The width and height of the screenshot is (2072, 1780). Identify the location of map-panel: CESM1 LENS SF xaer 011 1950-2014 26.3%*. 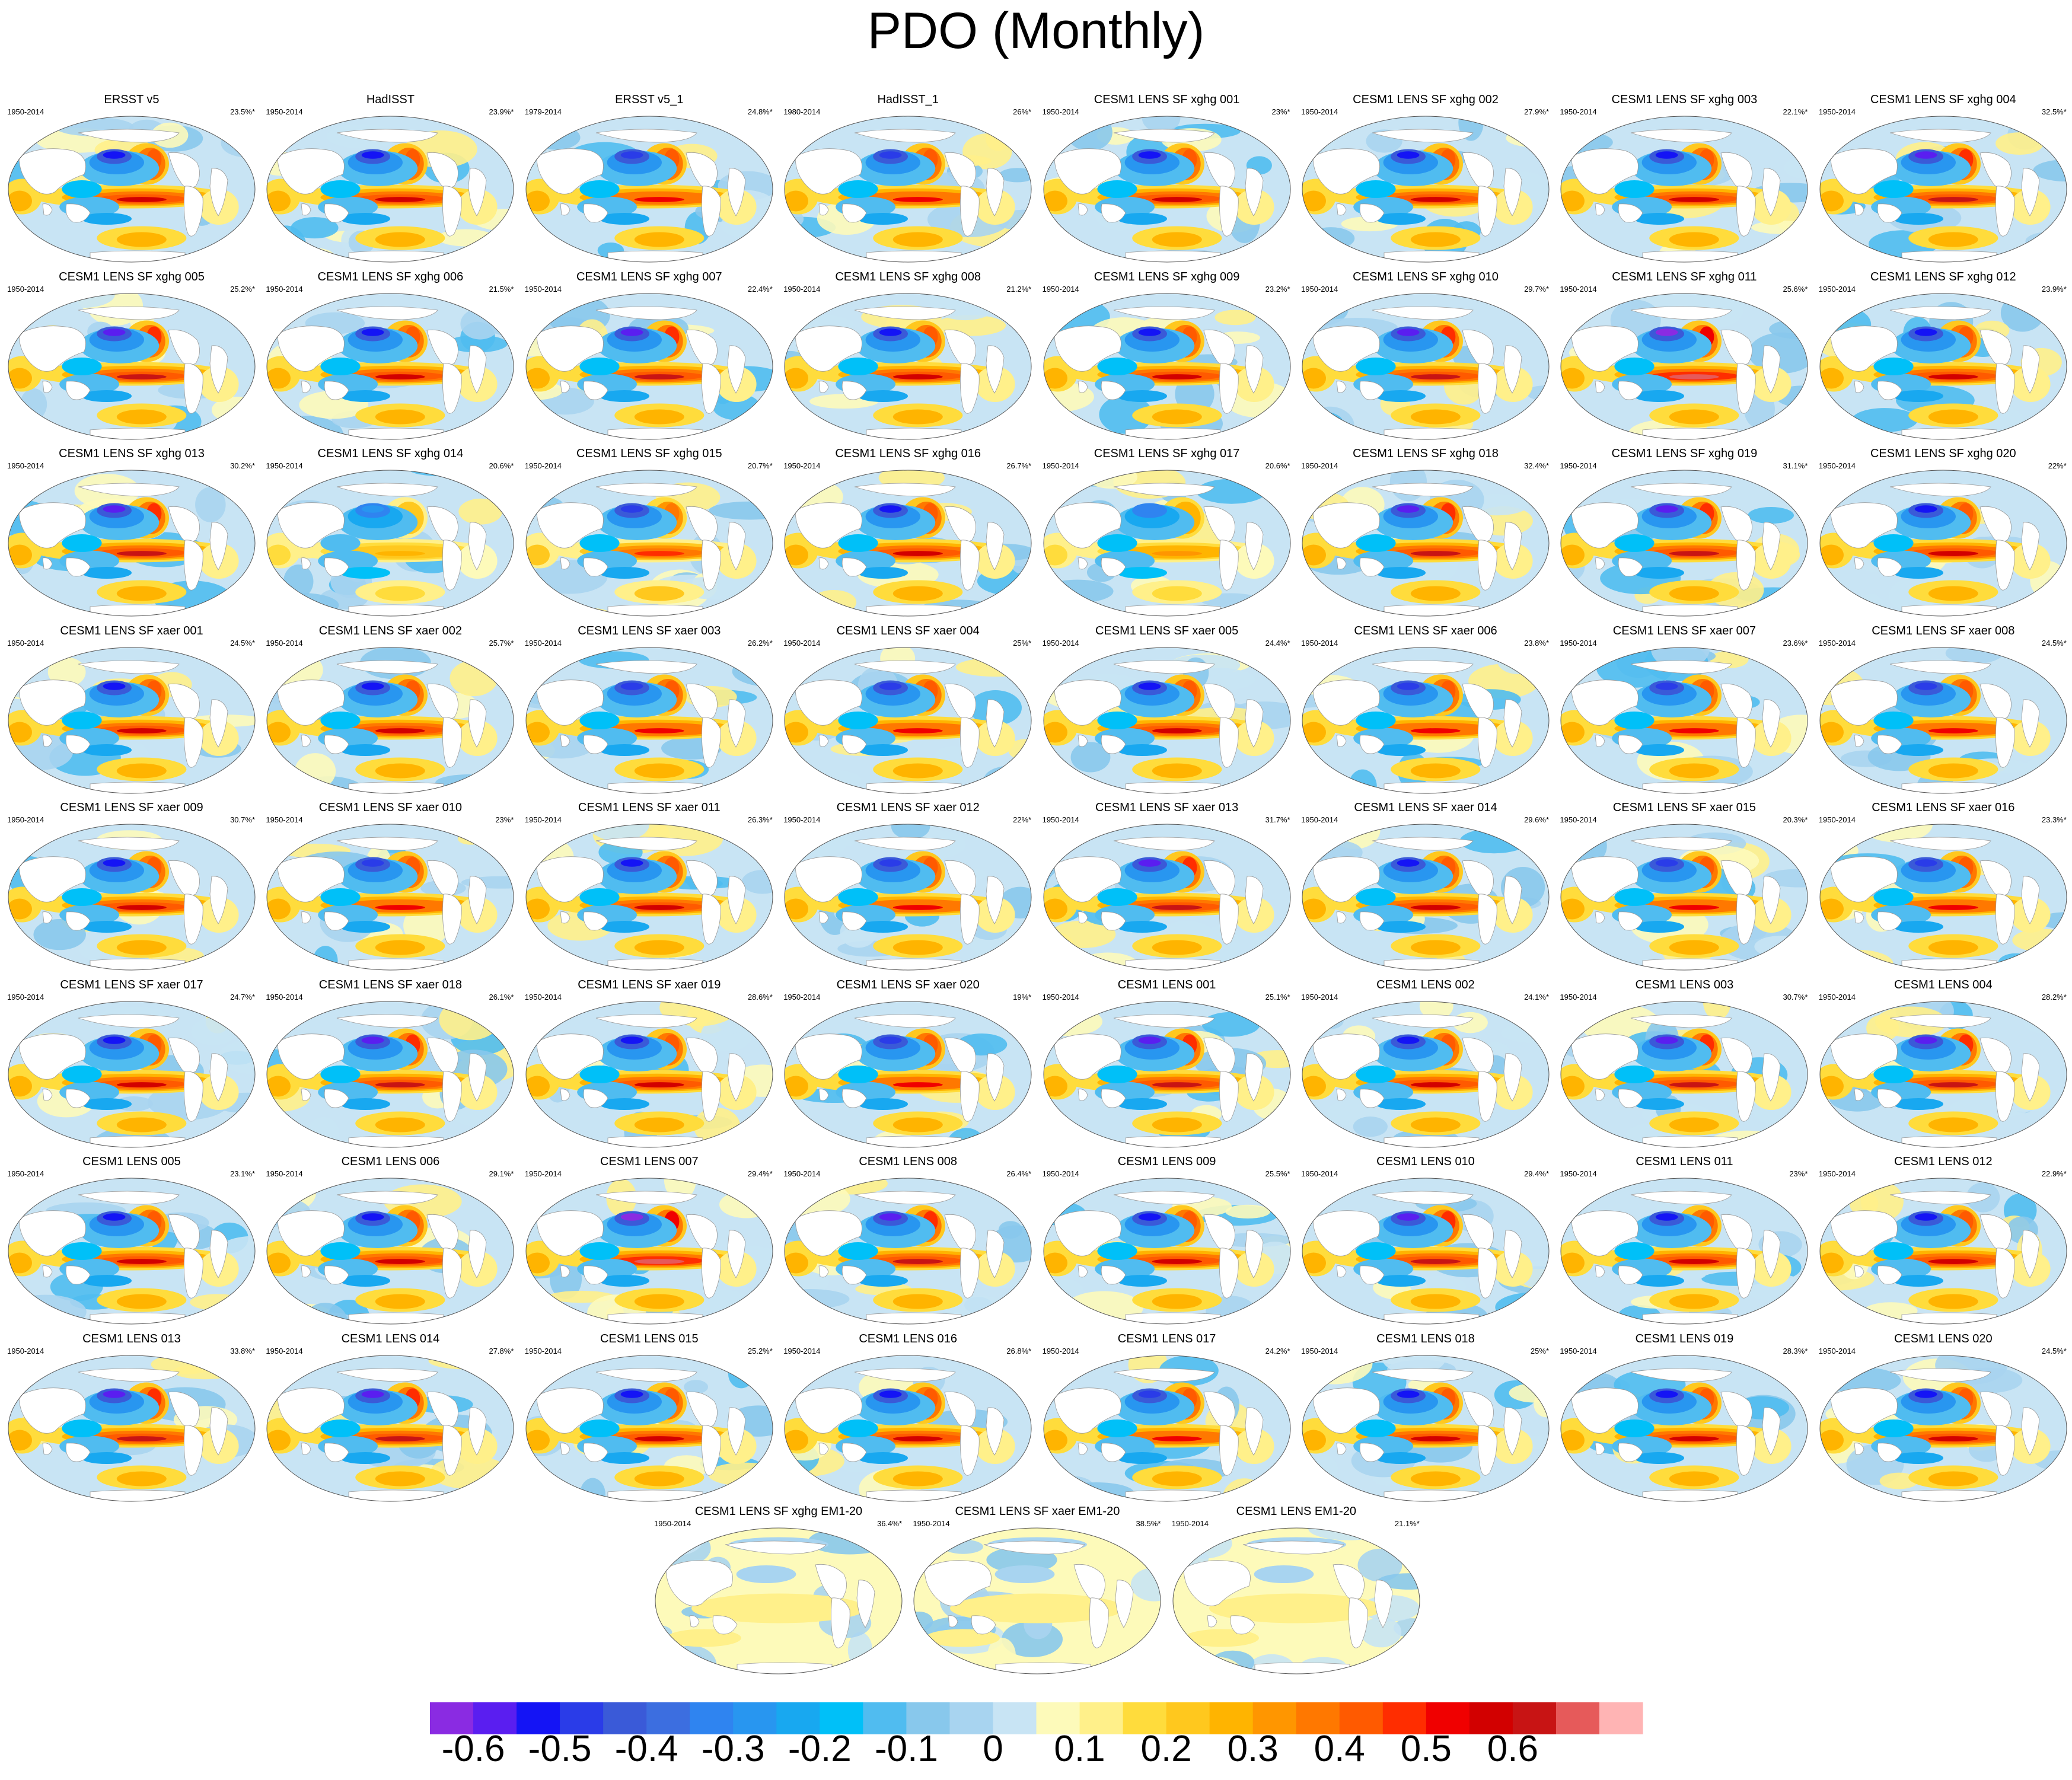
(649, 889).